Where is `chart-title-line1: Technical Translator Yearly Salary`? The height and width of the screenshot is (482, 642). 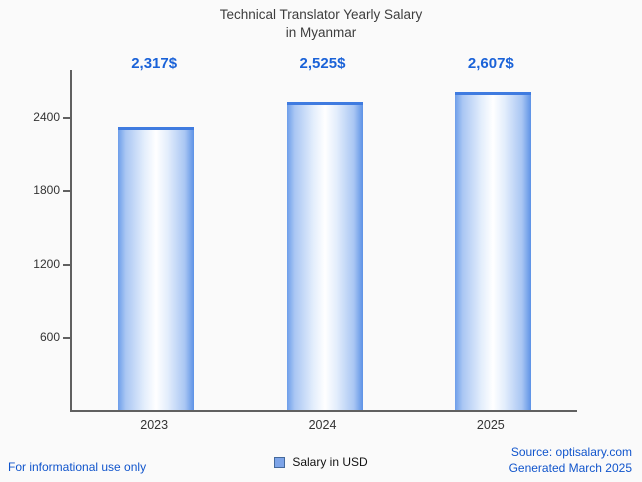
chart-title-line1: Technical Translator Yearly Salary is located at coordinates (321, 14).